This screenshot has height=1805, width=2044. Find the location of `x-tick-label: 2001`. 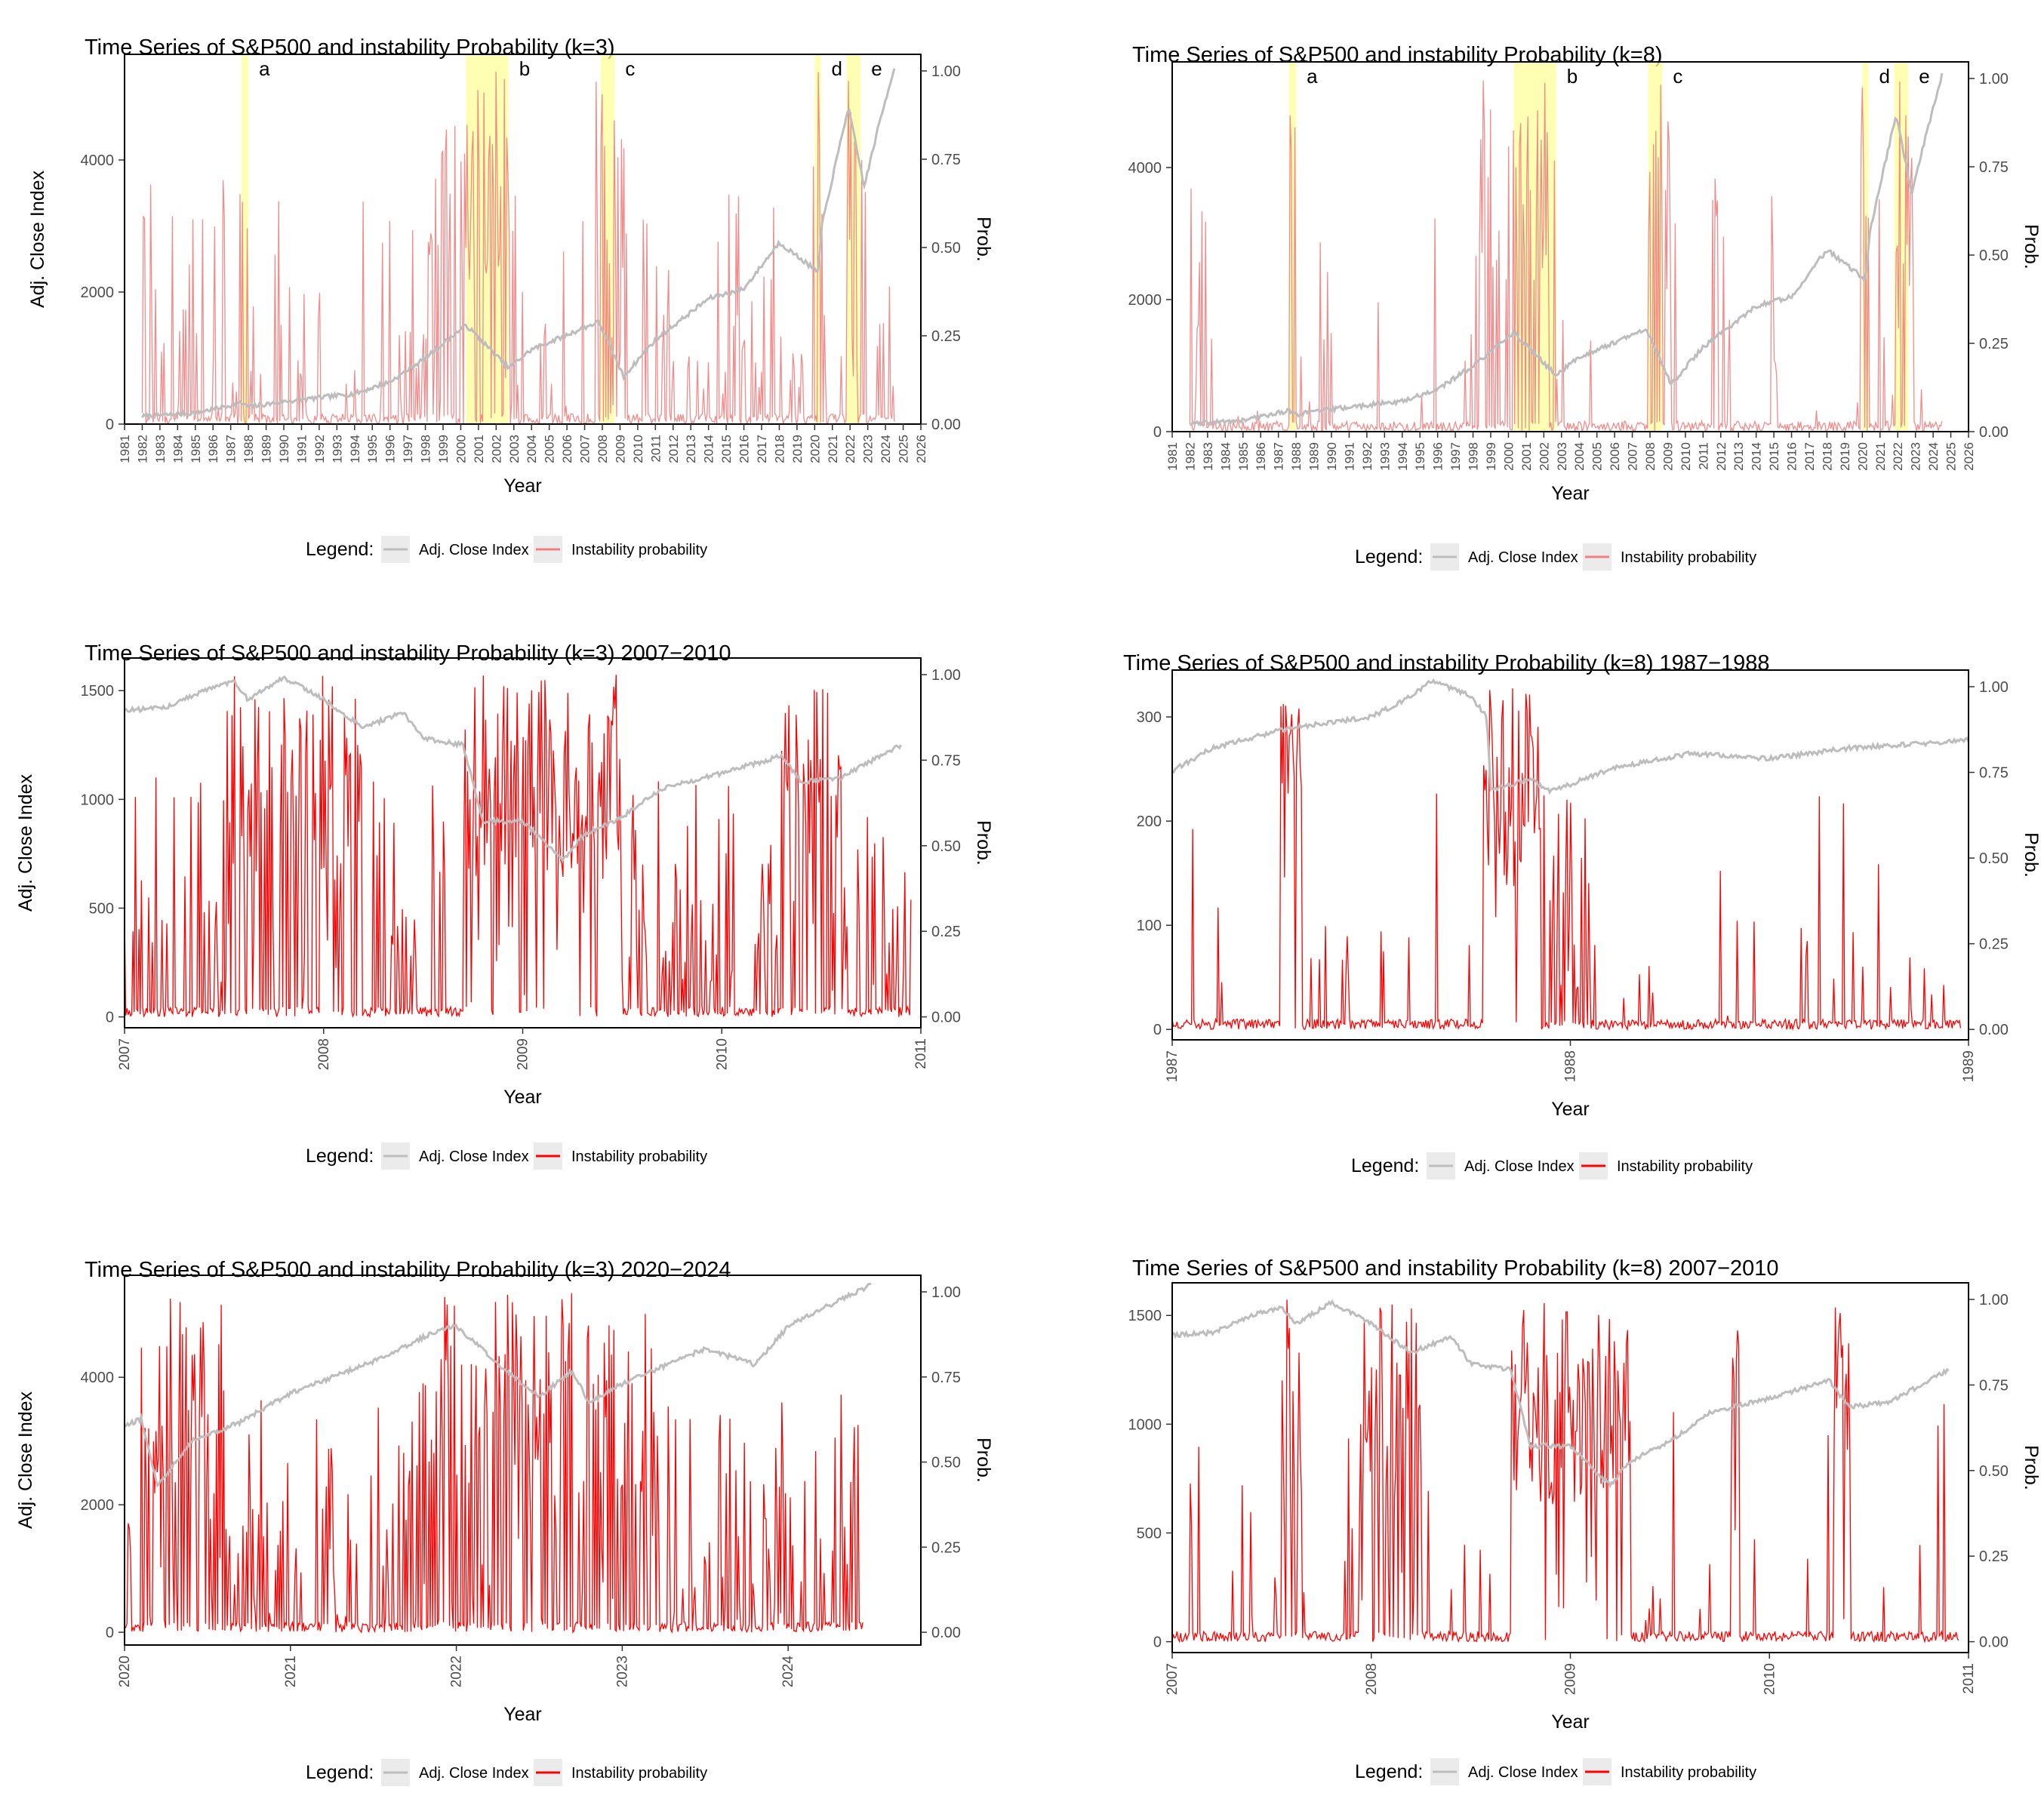

x-tick-label: 2001 is located at coordinates (479, 449).